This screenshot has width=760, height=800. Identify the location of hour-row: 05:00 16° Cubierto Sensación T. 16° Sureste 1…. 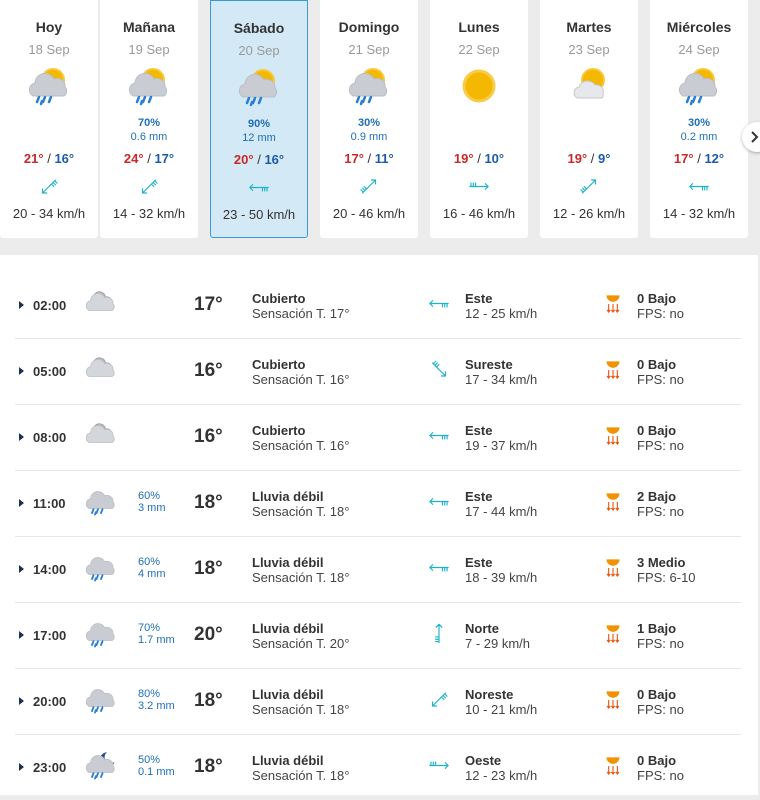
(378, 371).